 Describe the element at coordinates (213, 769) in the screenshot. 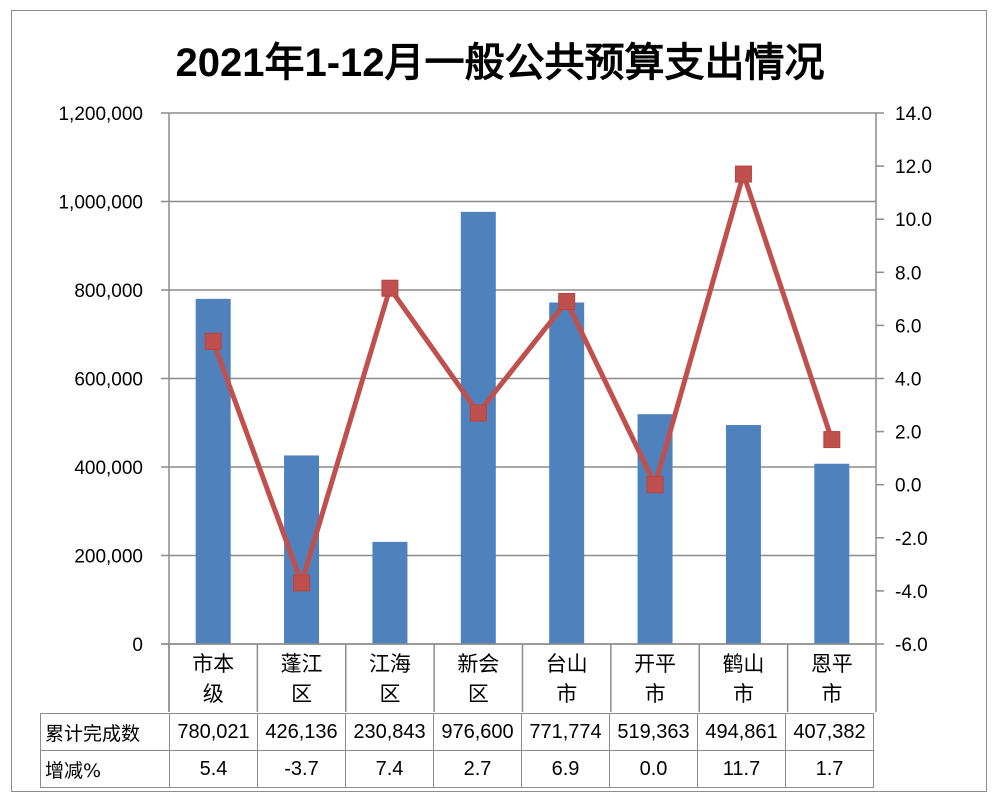

I see `table-cell: 5.4` at that location.